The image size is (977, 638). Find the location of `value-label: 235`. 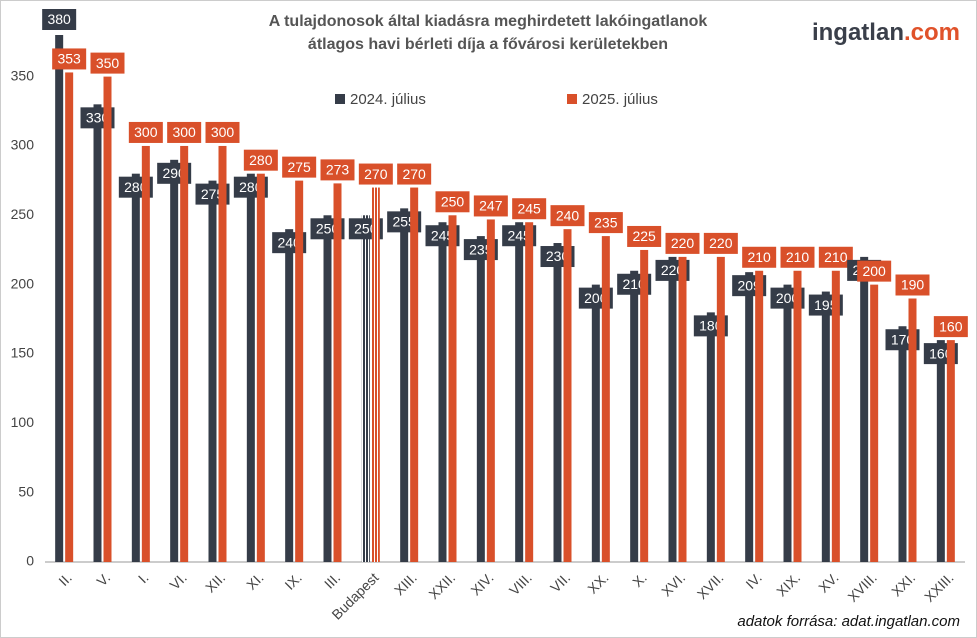

value-label: 235 is located at coordinates (605, 223).